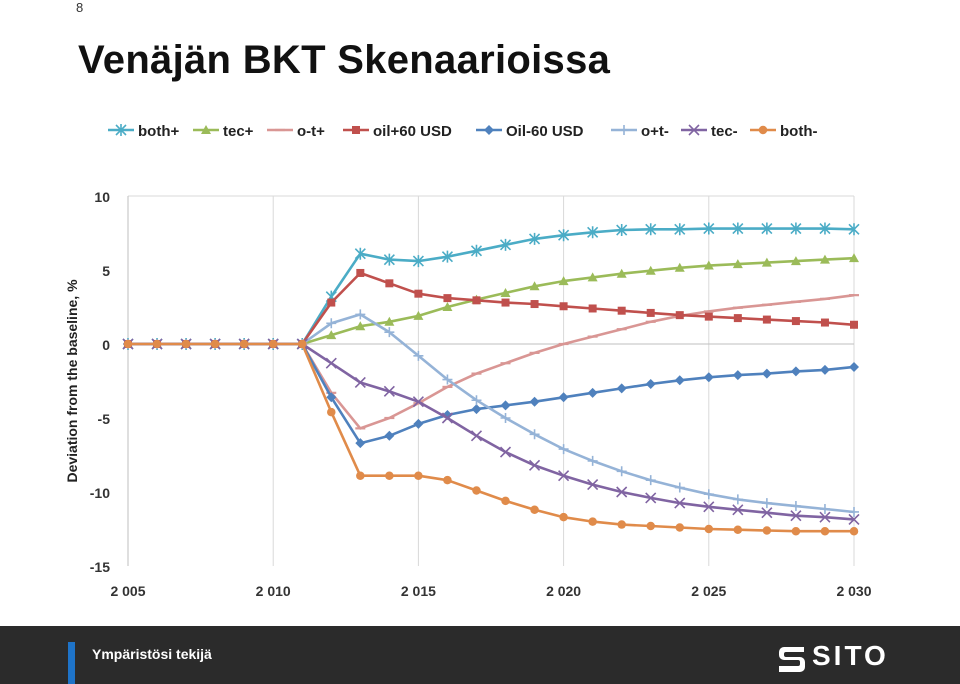 Image resolution: width=960 pixels, height=684 pixels. What do you see at coordinates (397, 131) in the screenshot?
I see `legend-item: oil+60 USD` at bounding box center [397, 131].